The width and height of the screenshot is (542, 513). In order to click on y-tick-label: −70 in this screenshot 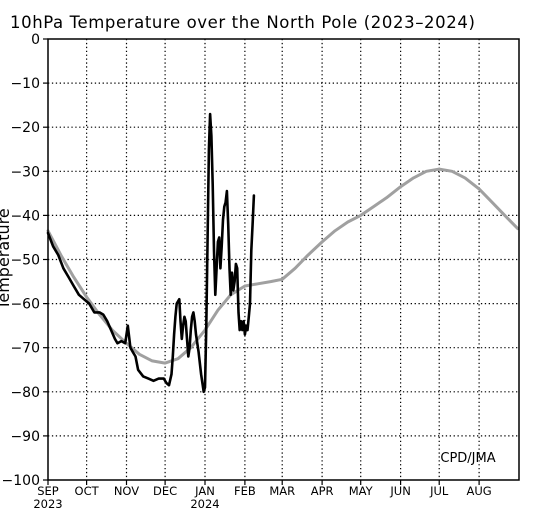, I will do `click(25, 349)`.